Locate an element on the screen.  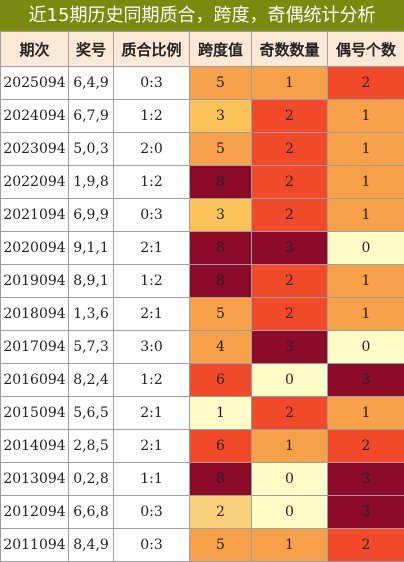
cell-numbers: 2,8,5 is located at coordinates (91, 446).